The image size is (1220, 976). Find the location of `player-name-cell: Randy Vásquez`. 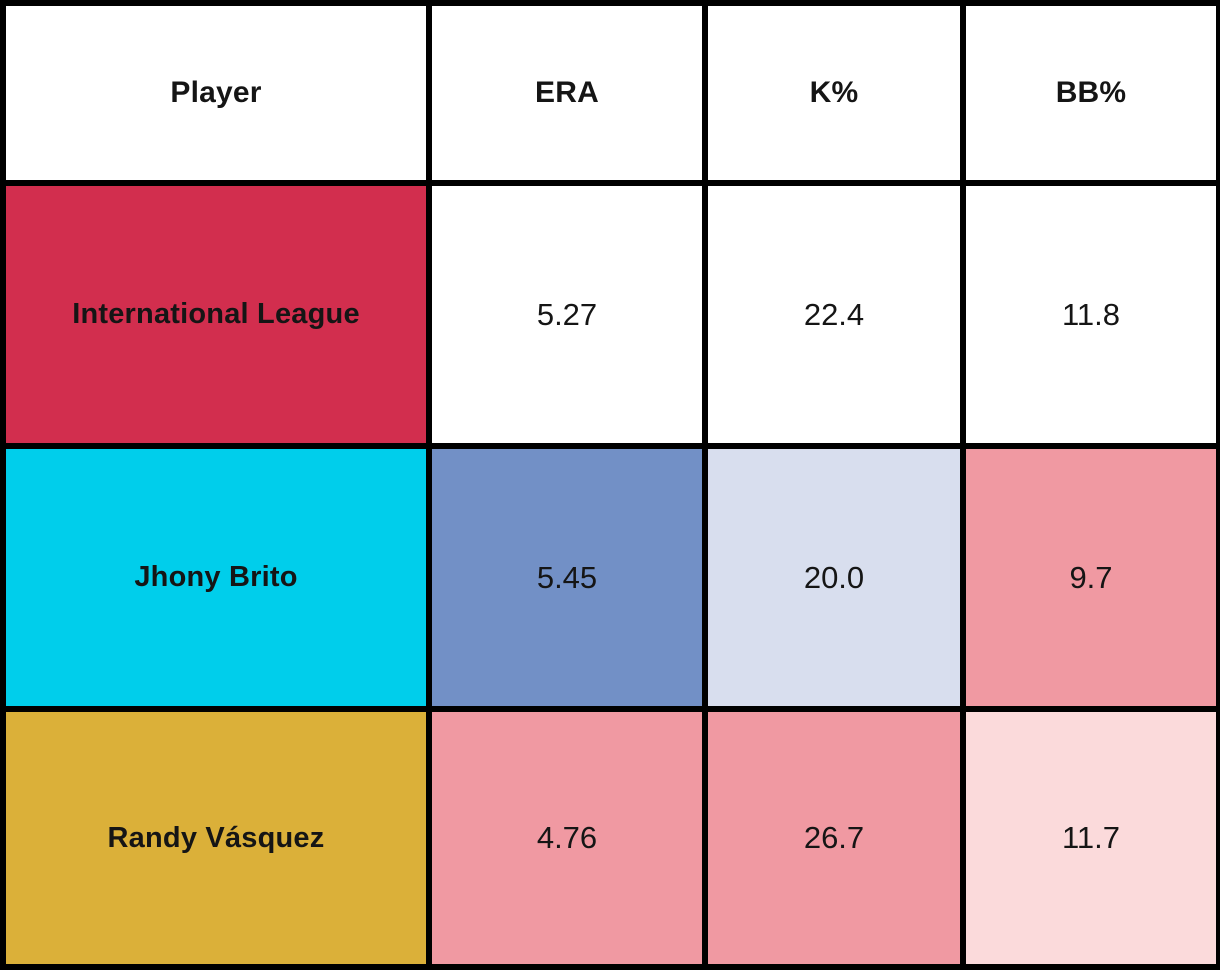

player-name-cell: Randy Vásquez is located at coordinates (216, 838).